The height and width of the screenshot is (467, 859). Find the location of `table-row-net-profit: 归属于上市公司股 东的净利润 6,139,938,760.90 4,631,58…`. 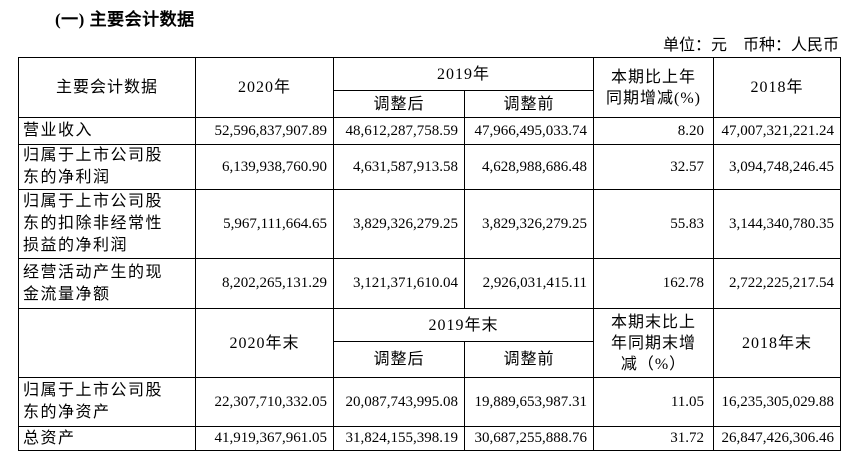

table-row-net-profit: 归属于上市公司股 东的净利润 6,139,938,760.90 4,631,58… is located at coordinates (430, 167).